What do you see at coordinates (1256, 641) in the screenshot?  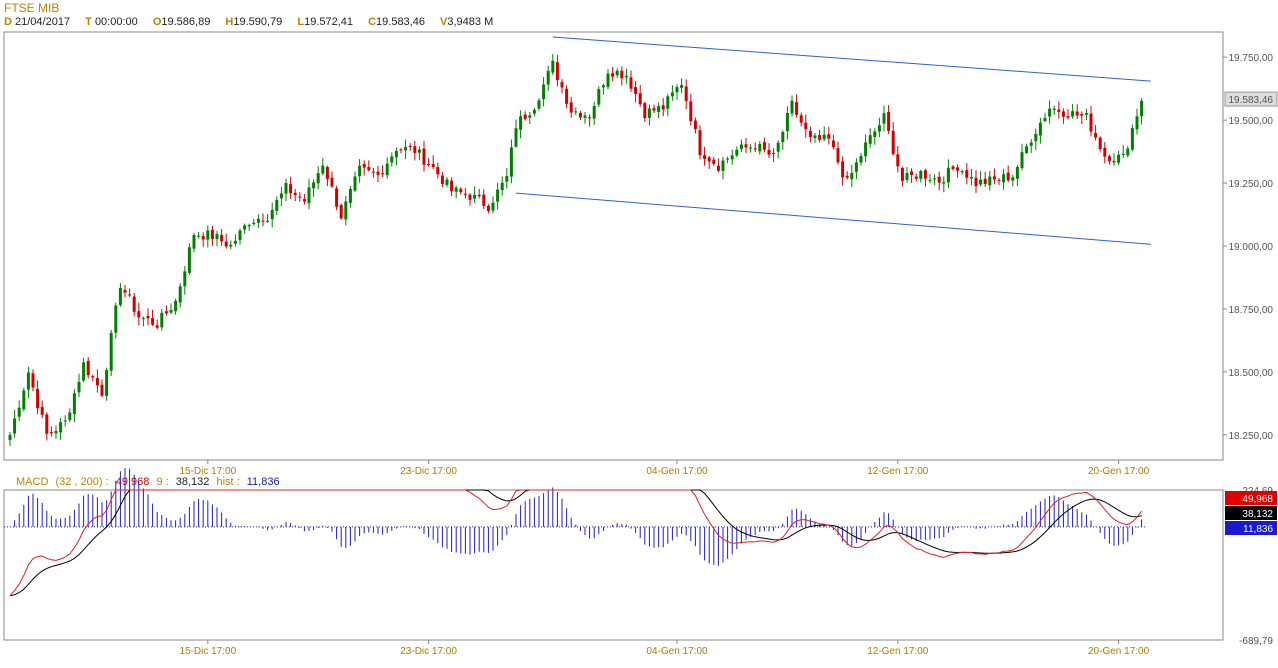 I see `macd-y-bottom: -689,79` at bounding box center [1256, 641].